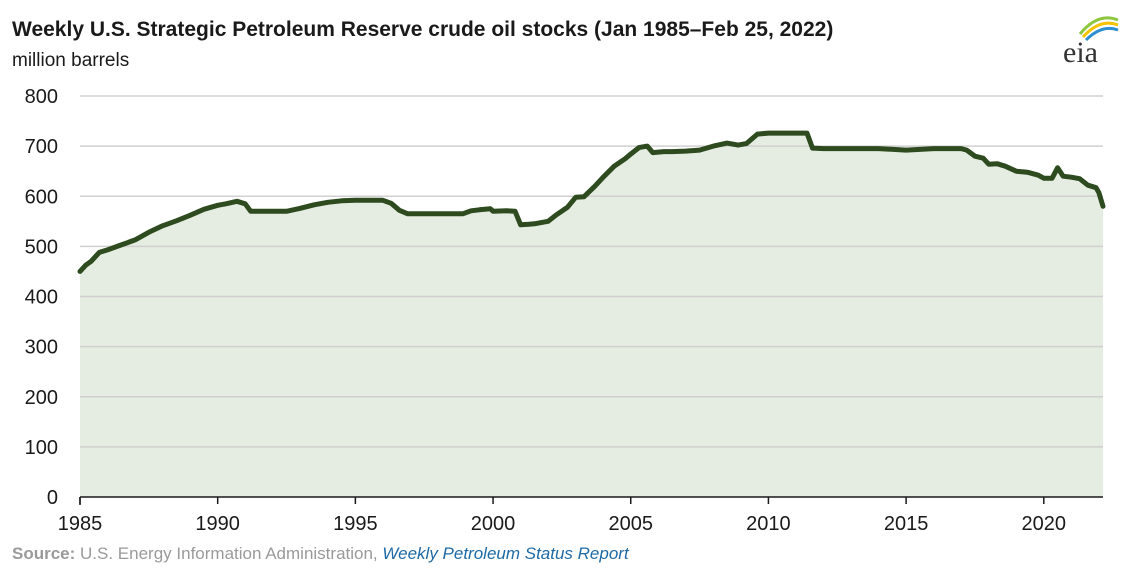  I want to click on y-tick-label-500: 500, so click(41, 247).